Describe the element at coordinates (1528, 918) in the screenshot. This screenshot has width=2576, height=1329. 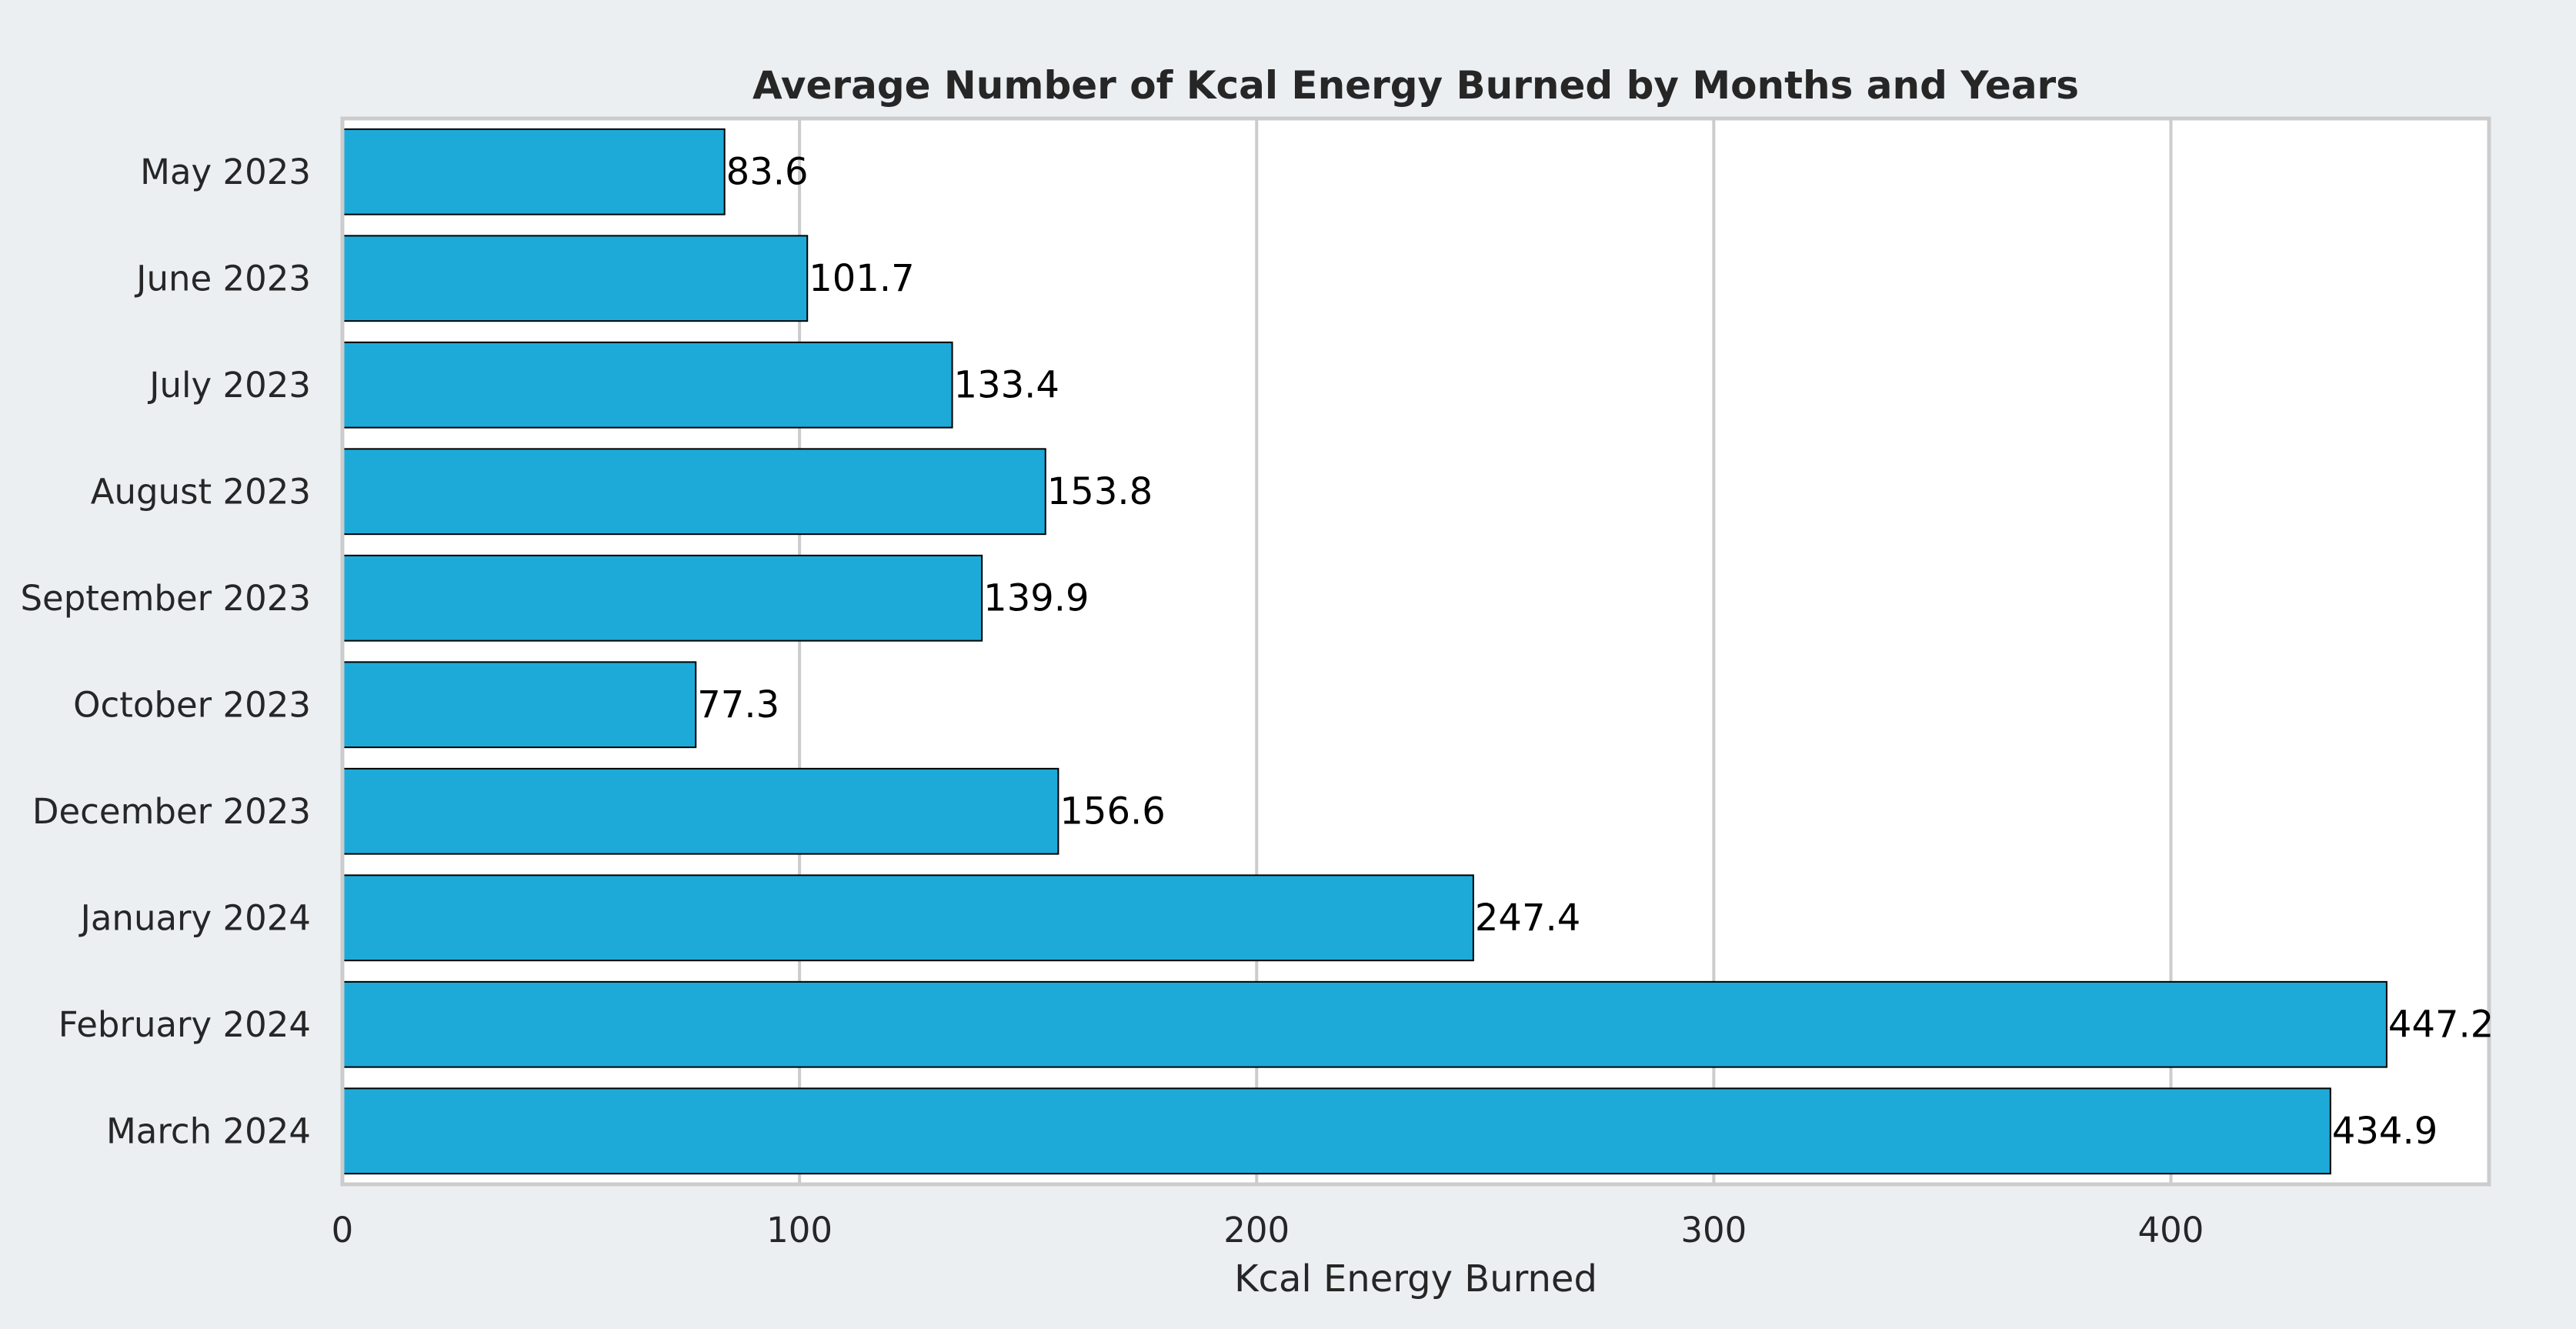
I see `bar-value-label: 247.4` at that location.